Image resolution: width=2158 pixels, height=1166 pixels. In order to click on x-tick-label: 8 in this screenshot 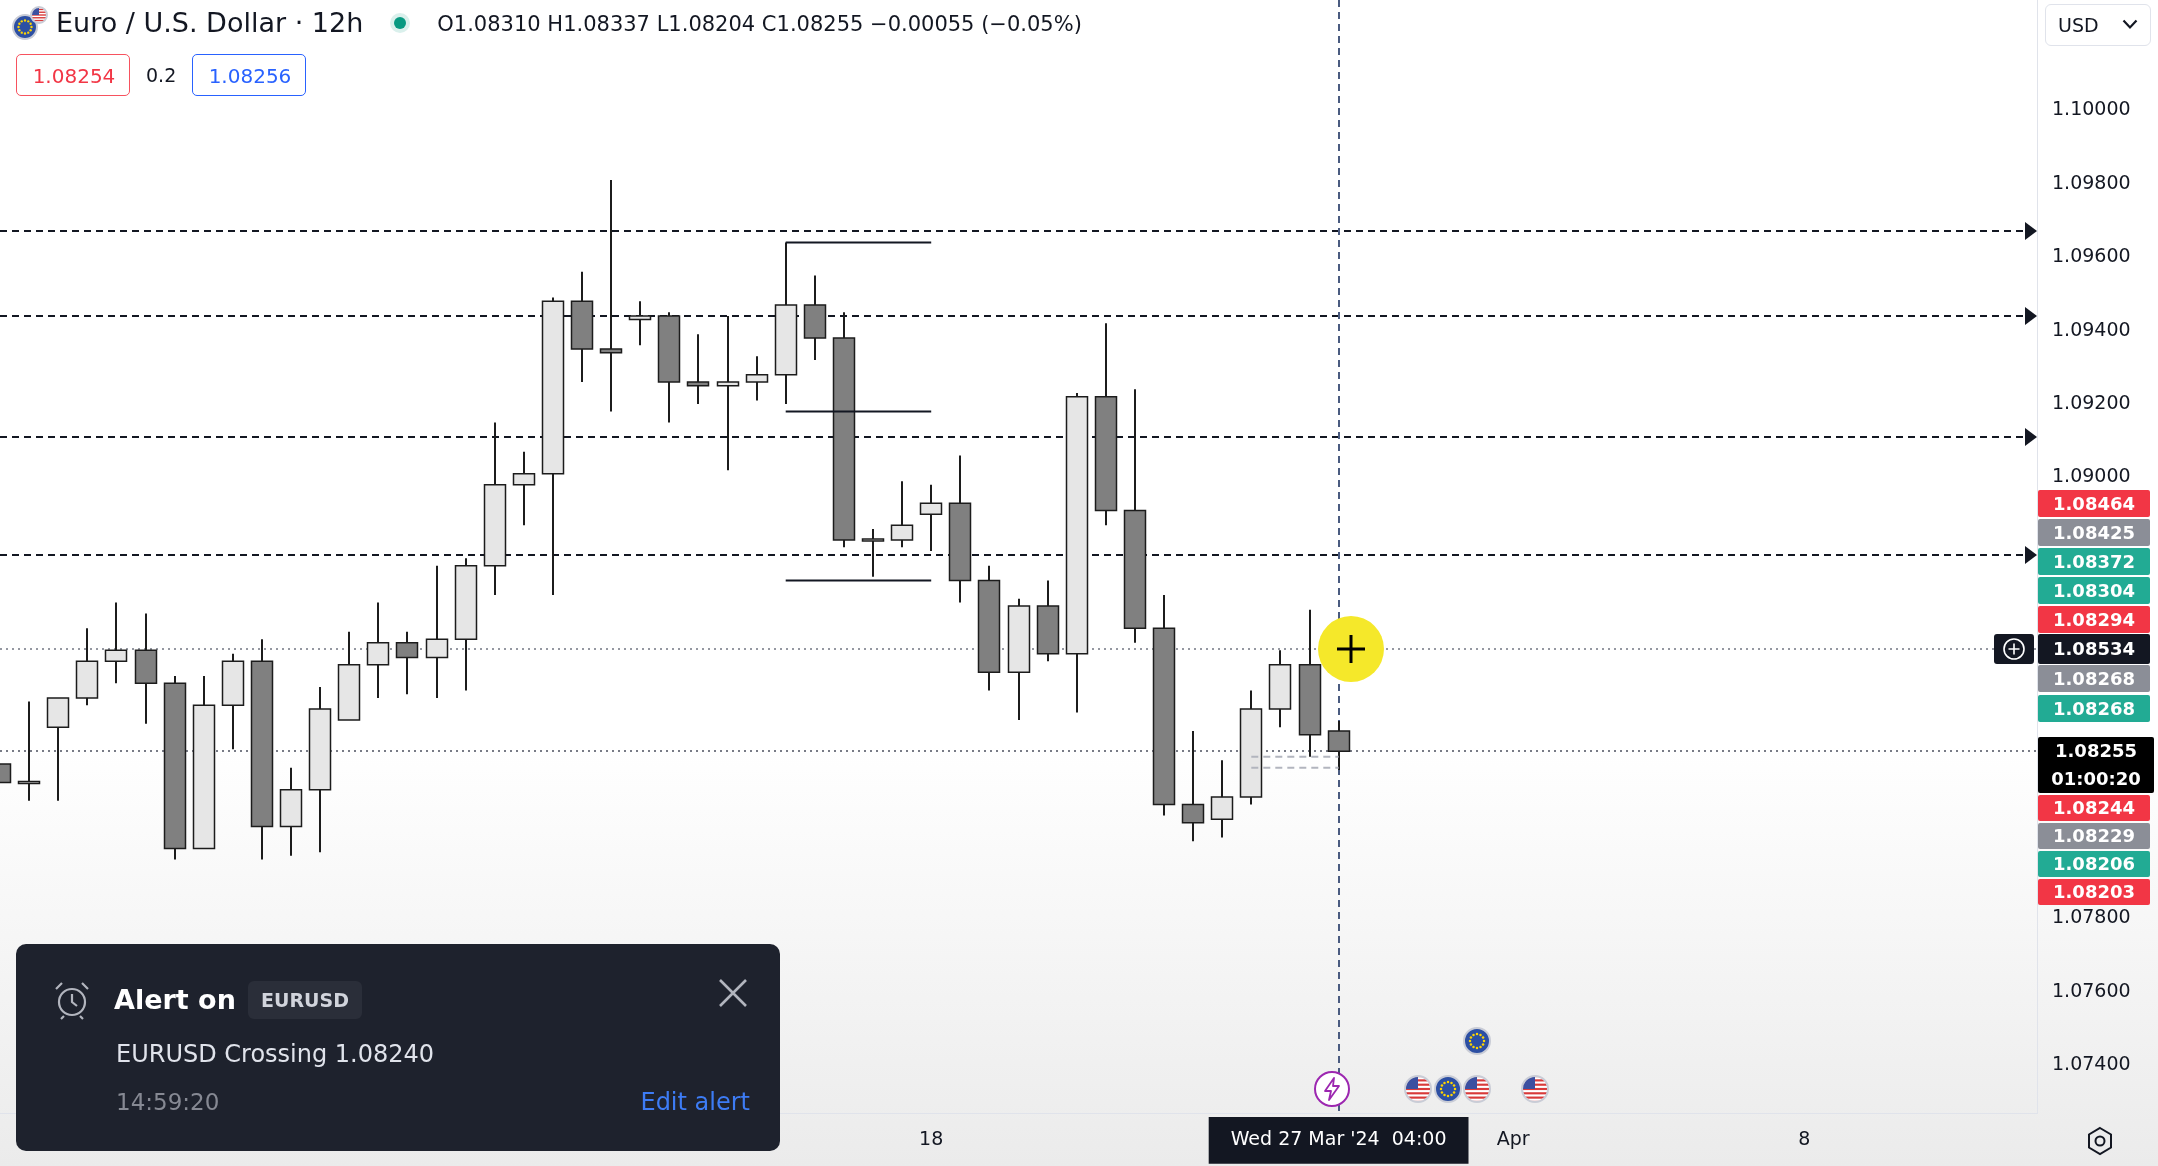, I will do `click(1804, 1138)`.